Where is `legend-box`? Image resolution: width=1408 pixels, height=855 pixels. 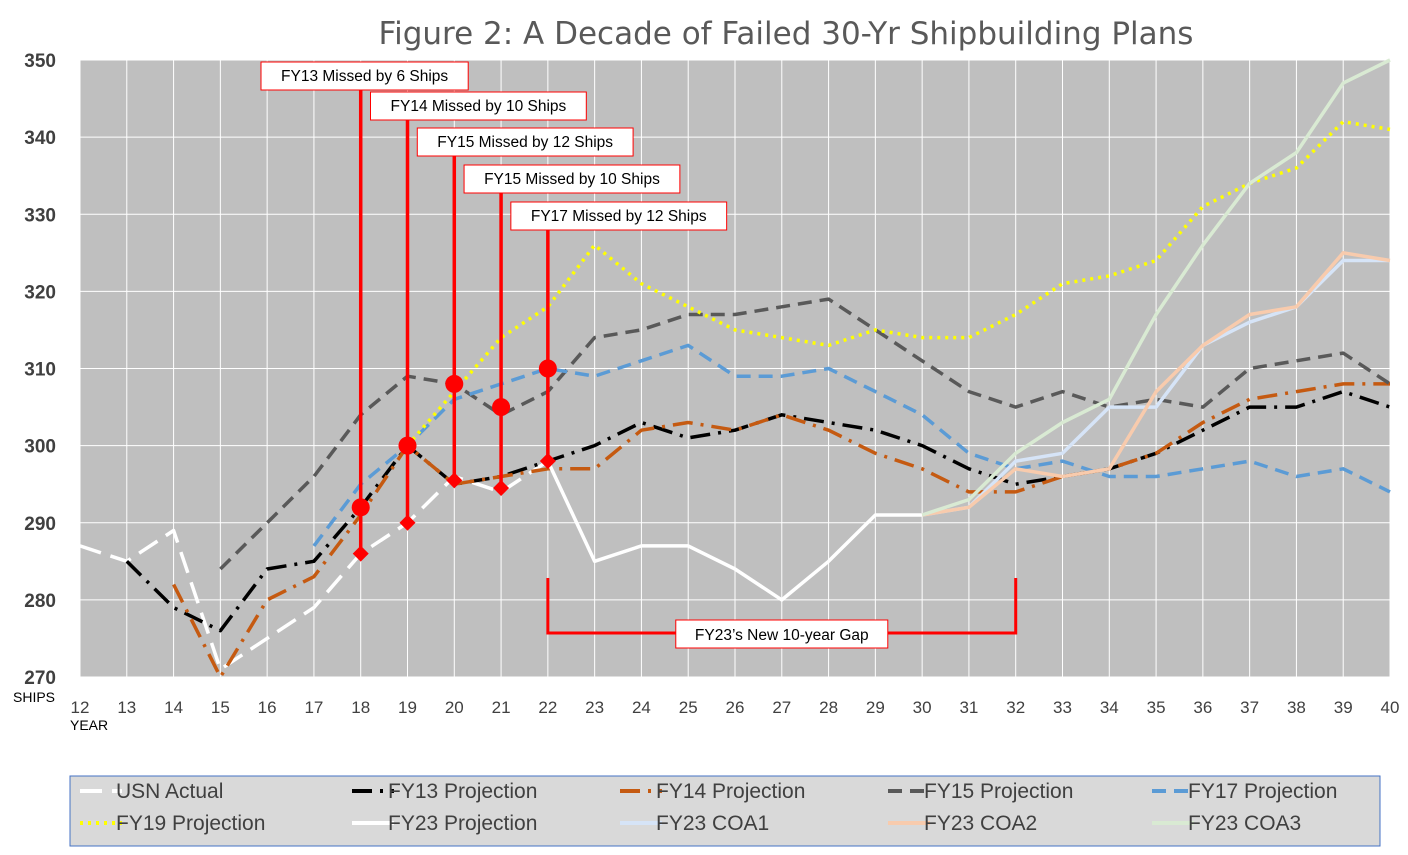
legend-box is located at coordinates (725, 811).